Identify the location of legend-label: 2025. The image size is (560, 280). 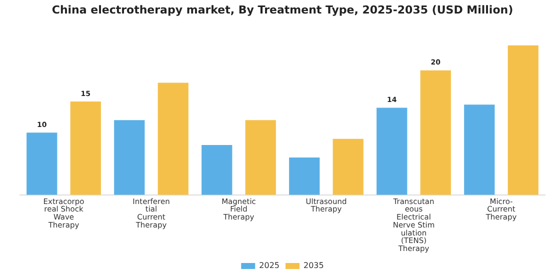
(269, 265).